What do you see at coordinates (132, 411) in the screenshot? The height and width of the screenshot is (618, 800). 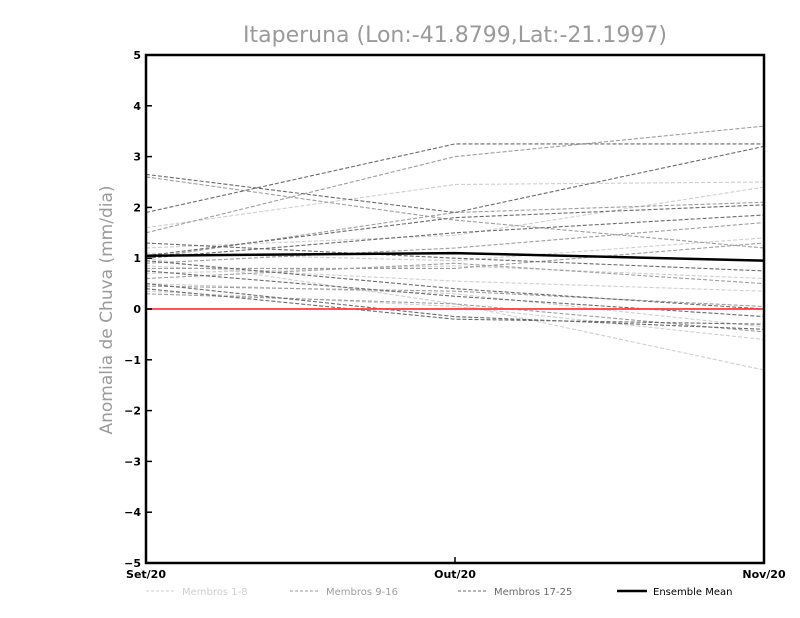 I see `y-tick-label: −2` at bounding box center [132, 411].